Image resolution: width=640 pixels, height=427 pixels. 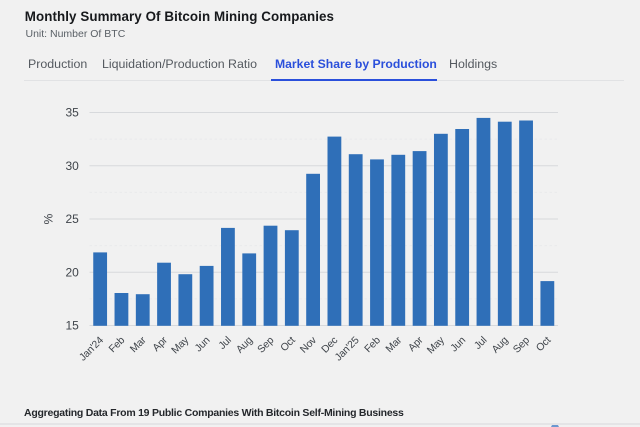 I want to click on svg-text: 20, so click(x=72, y=272).